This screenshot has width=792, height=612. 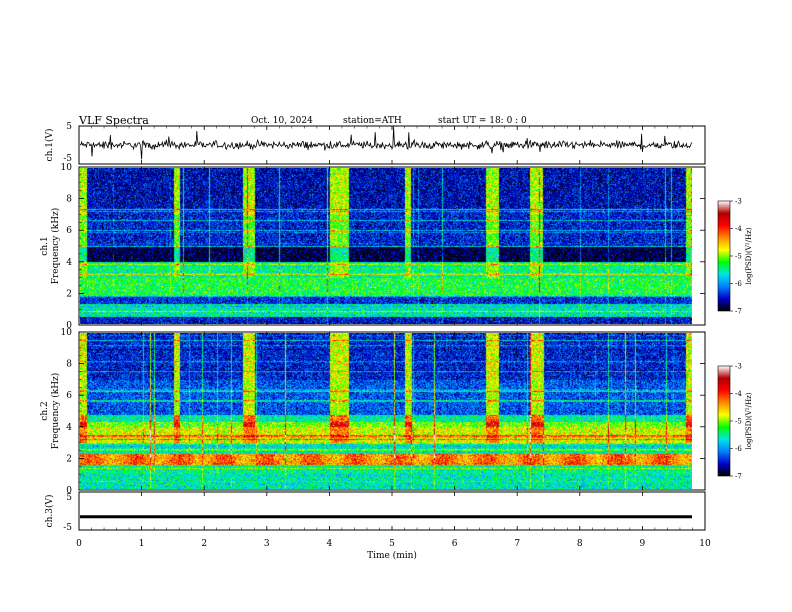 What do you see at coordinates (204, 544) in the screenshot?
I see `x-tick-label: 2` at bounding box center [204, 544].